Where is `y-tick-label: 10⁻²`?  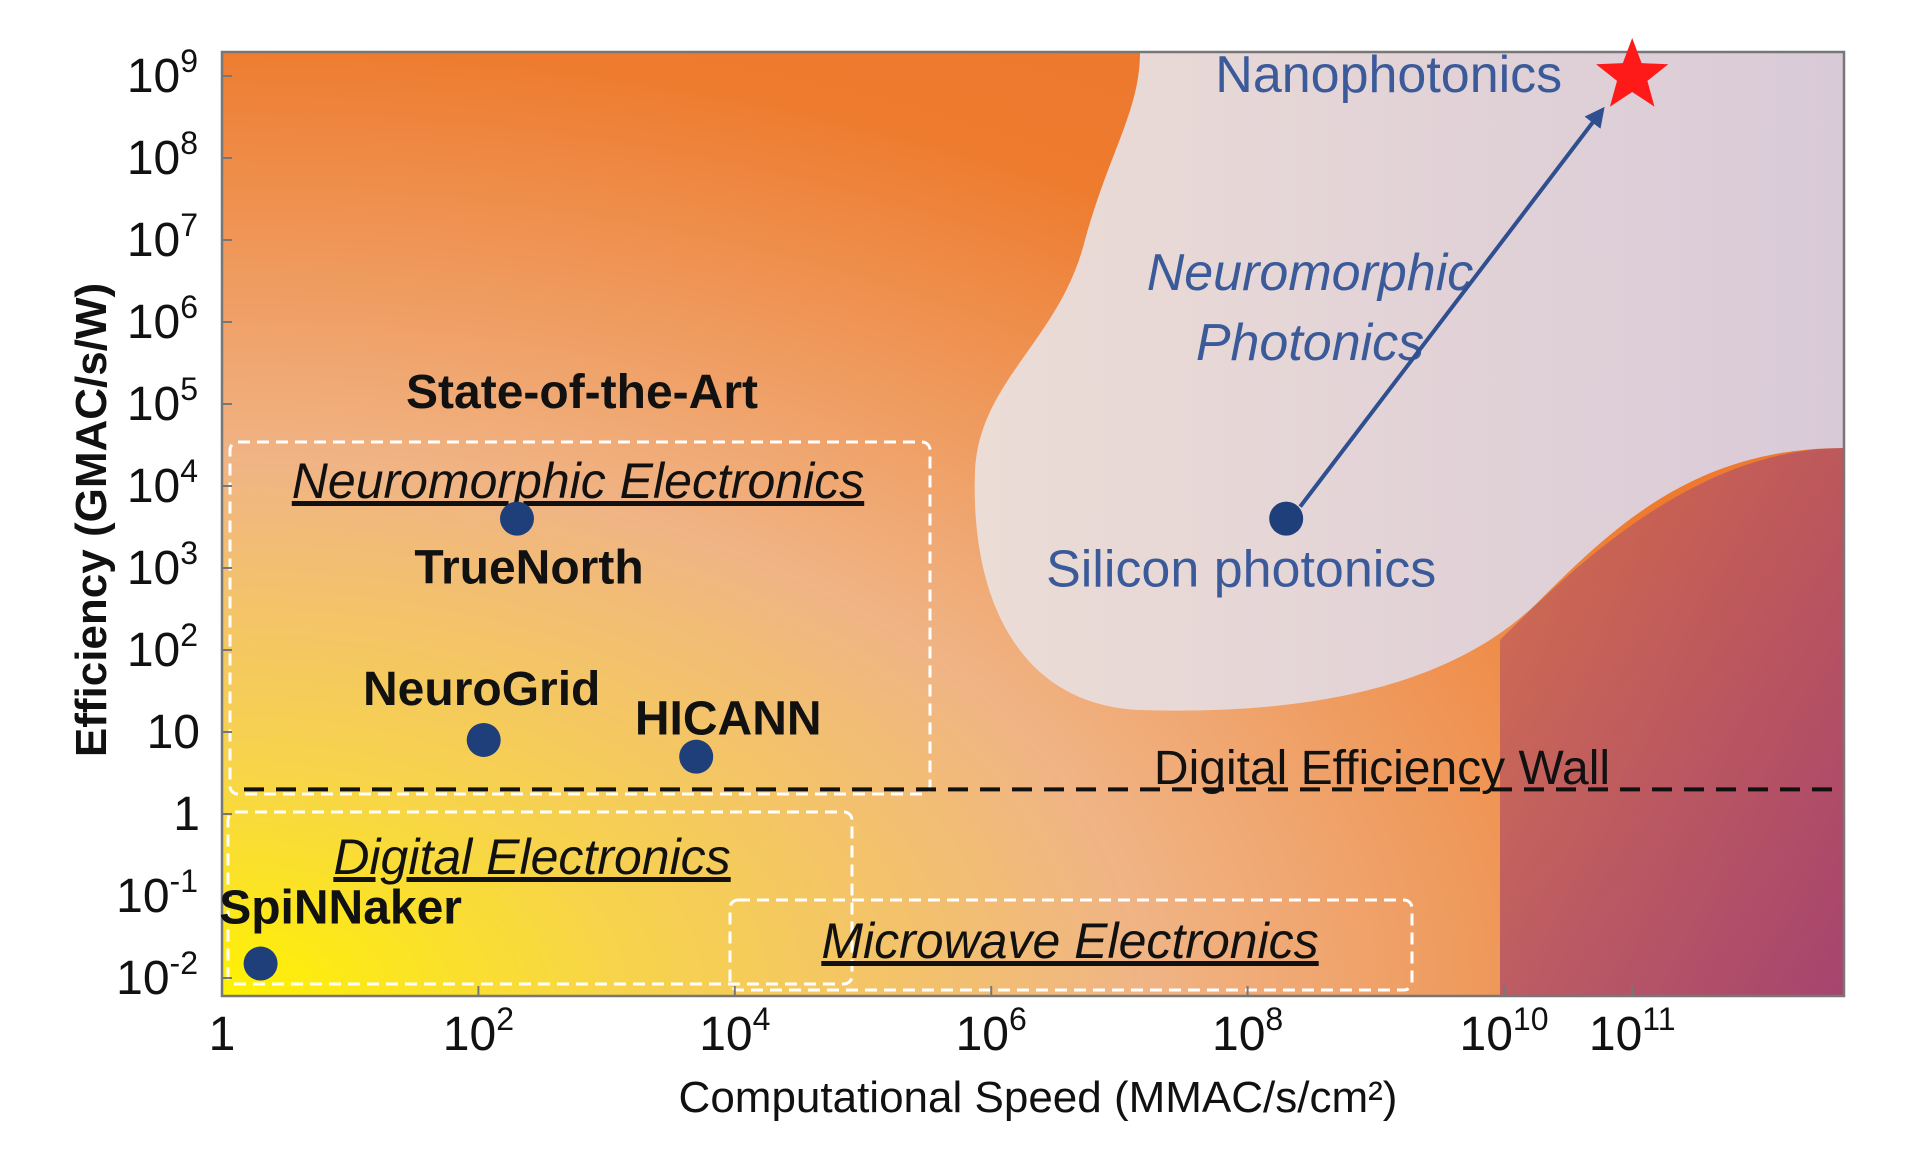
y-tick-label: 10⁻² is located at coordinates (157, 975).